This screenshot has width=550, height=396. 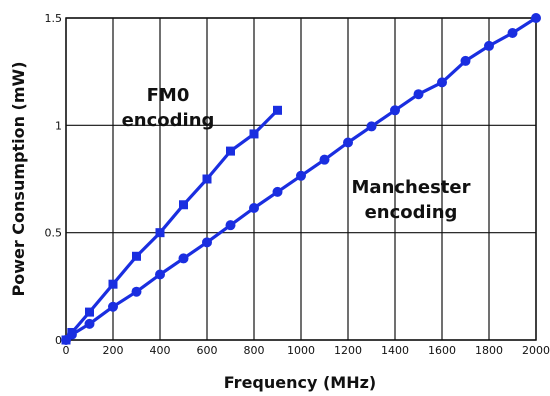 I want to click on x-tick-label: 0, so click(x=66, y=350).